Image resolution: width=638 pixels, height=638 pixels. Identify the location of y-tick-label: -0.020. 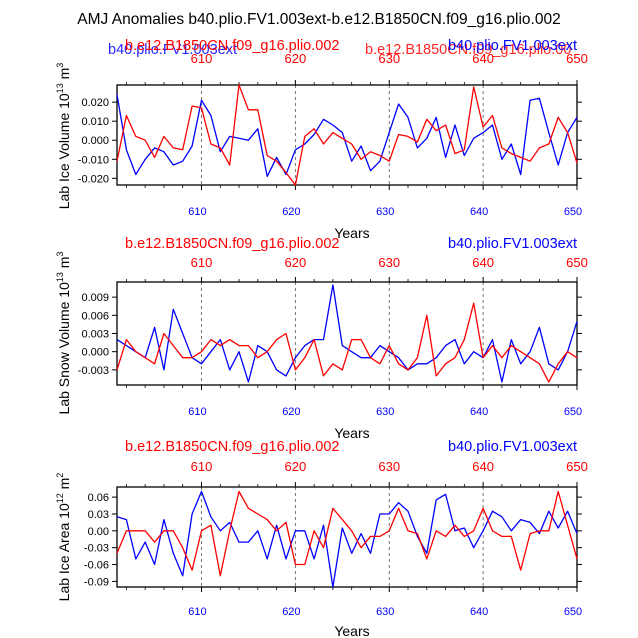
(93, 179).